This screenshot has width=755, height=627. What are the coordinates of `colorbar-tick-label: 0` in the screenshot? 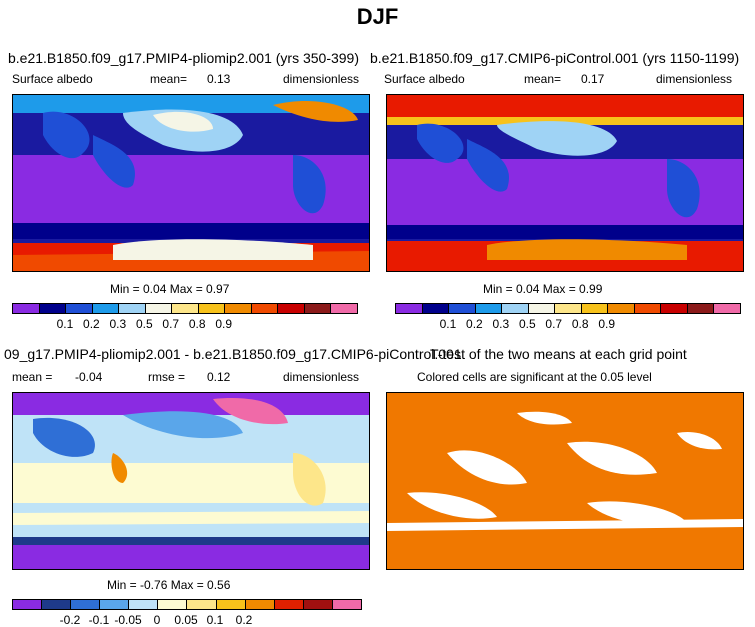 It's located at (157, 620).